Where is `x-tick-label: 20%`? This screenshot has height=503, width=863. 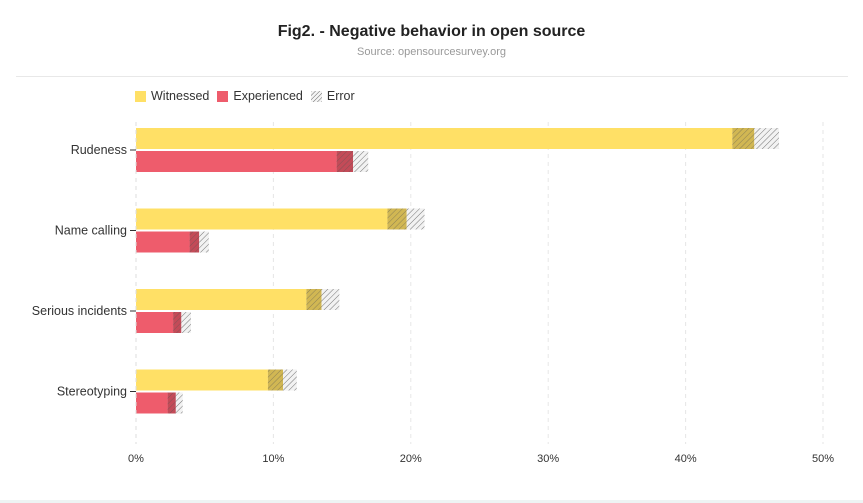 x-tick-label: 20% is located at coordinates (411, 459).